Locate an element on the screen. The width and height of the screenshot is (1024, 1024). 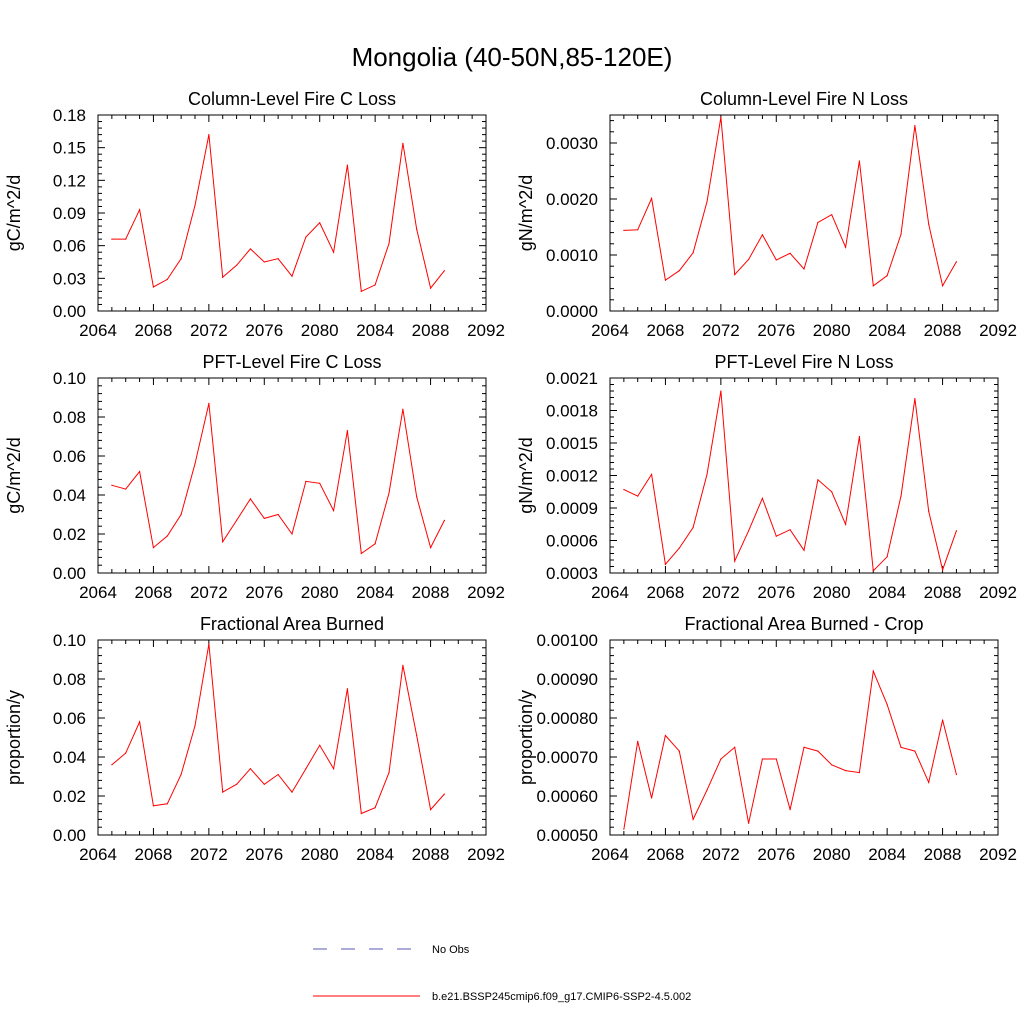
y-tick-label: 0.10 is located at coordinates (69, 378).